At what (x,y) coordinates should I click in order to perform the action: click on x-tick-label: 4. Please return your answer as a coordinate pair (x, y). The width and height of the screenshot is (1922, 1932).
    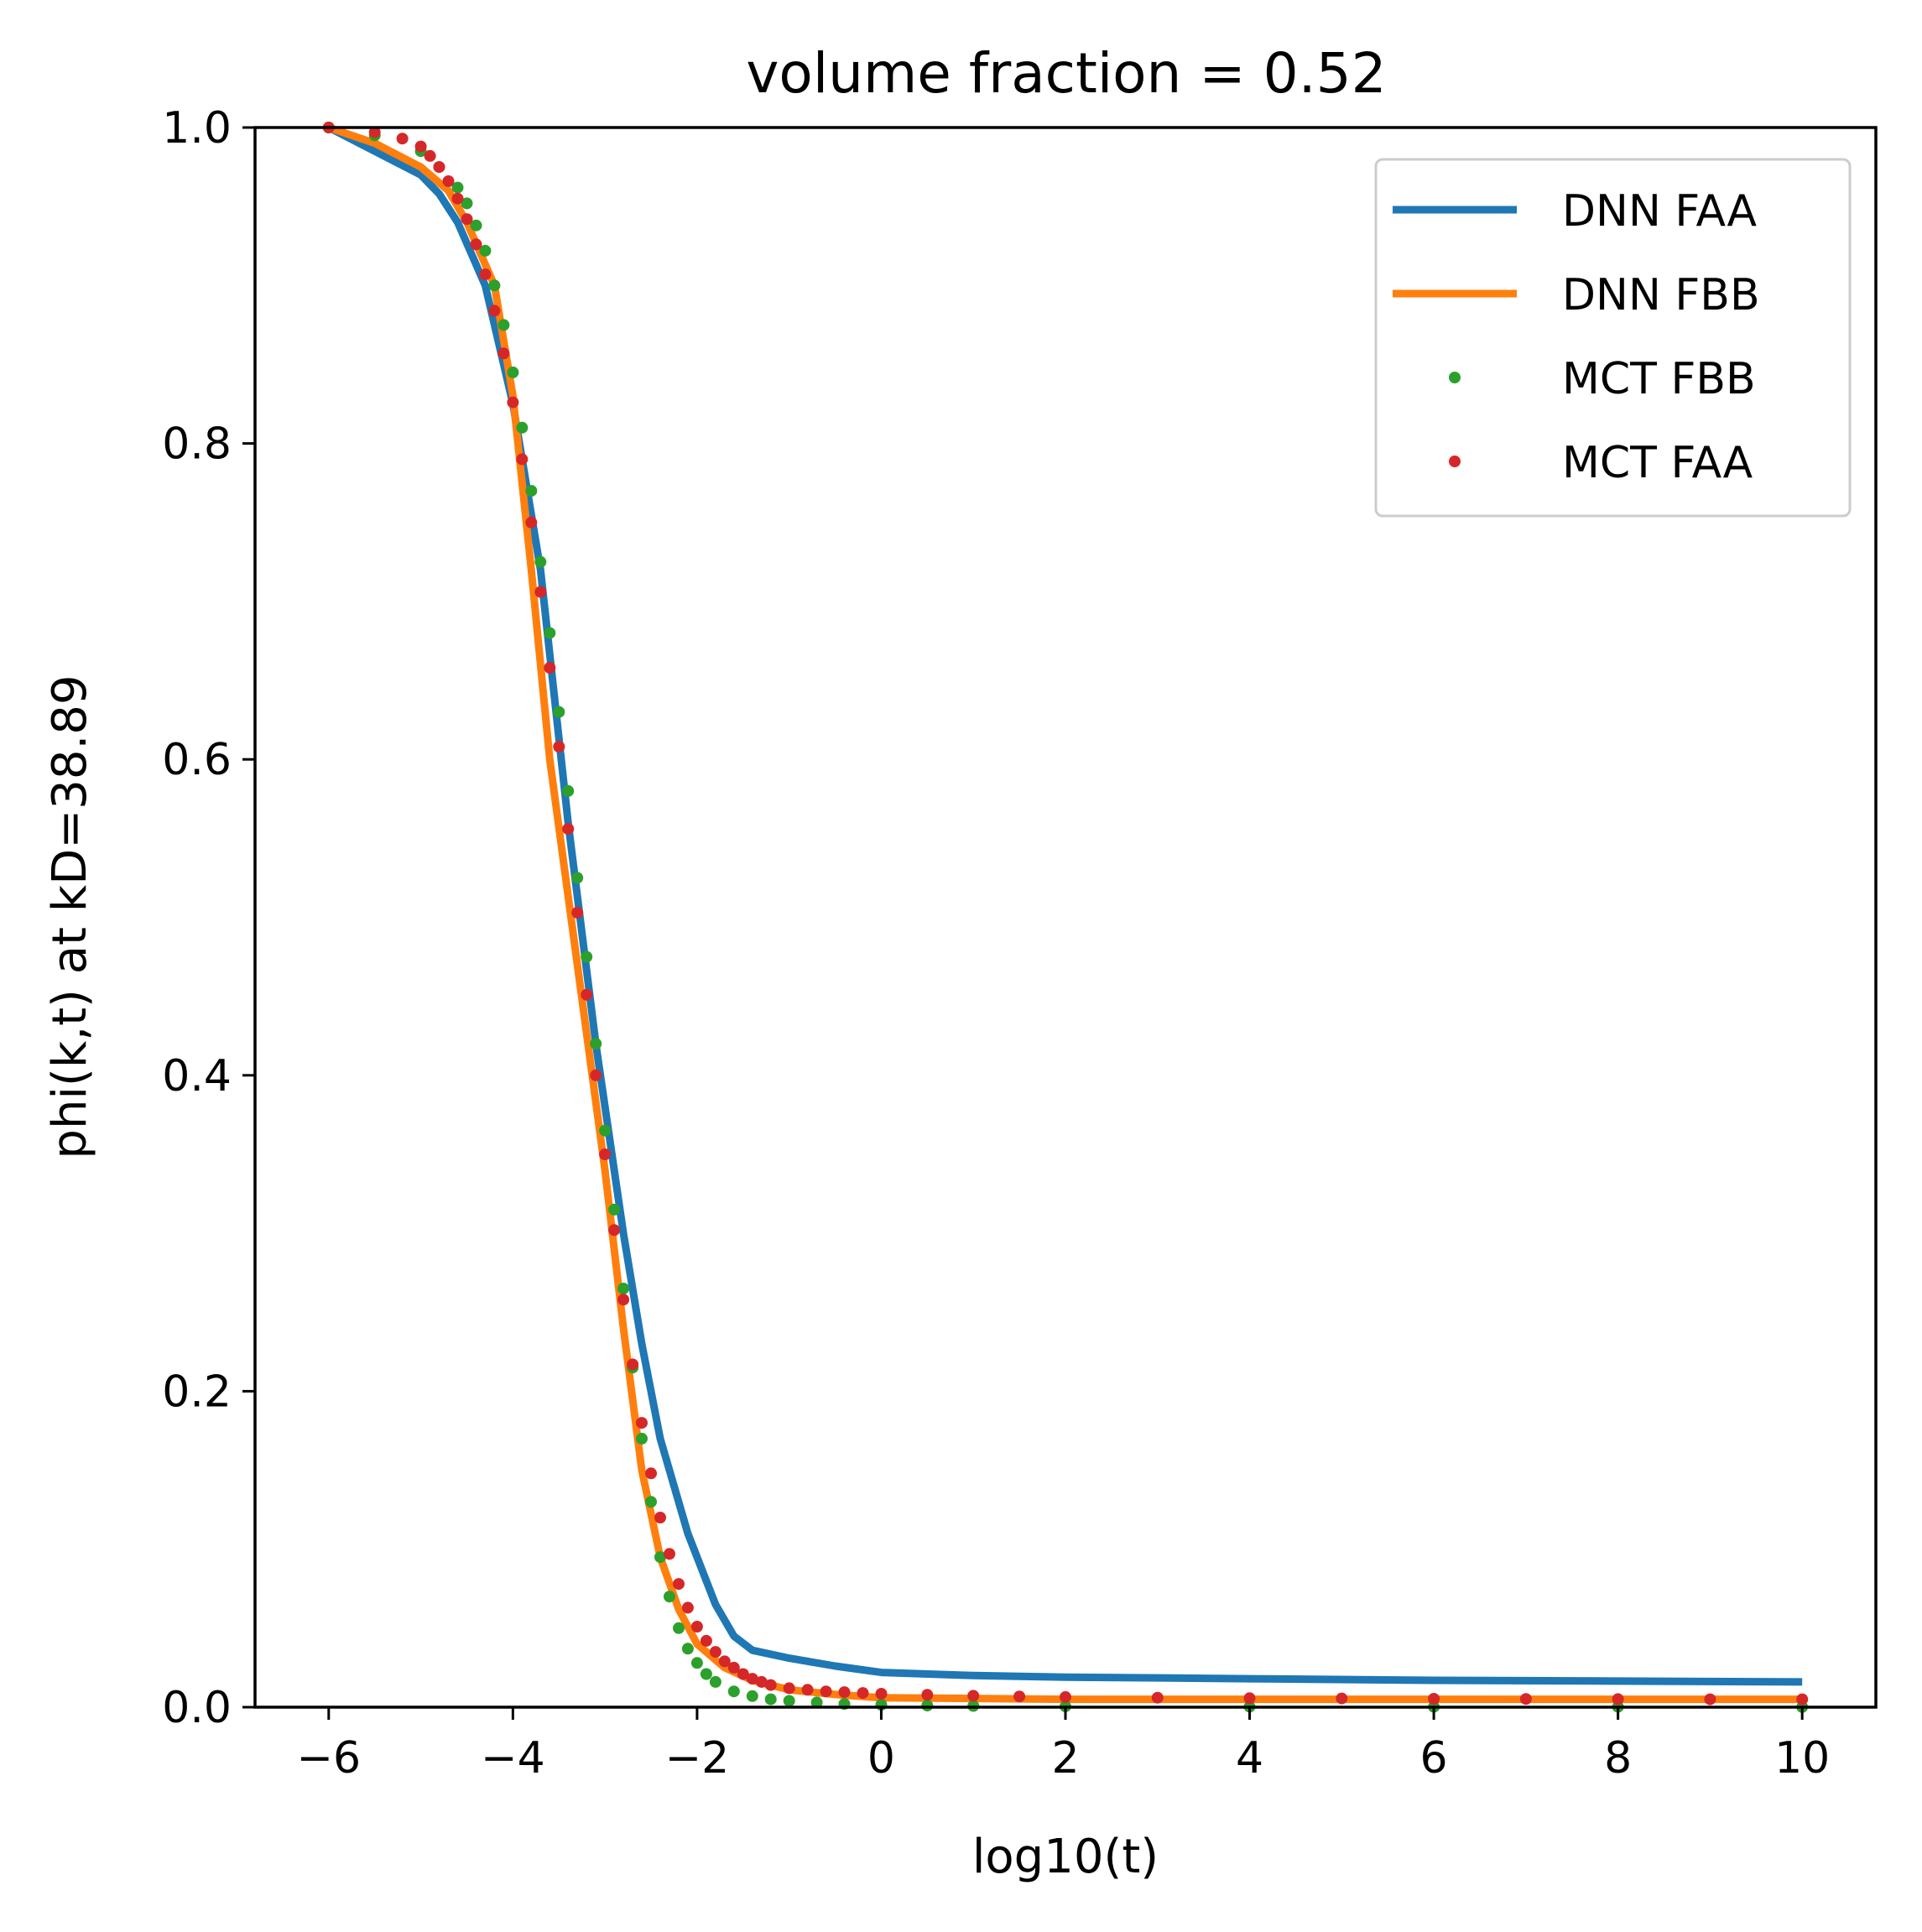
    Looking at the image, I should click on (1249, 1758).